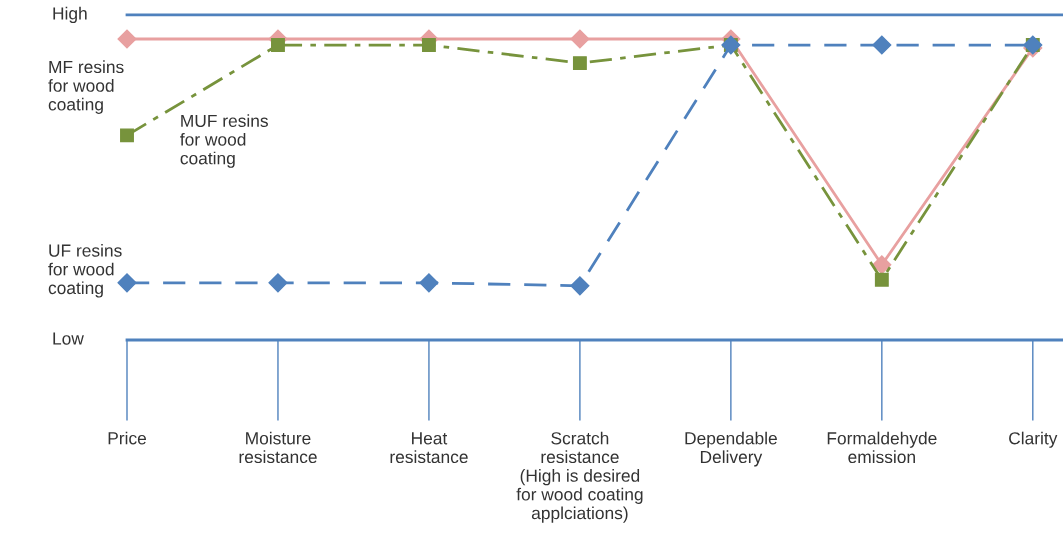  I want to click on text: Low, so click(68, 338).